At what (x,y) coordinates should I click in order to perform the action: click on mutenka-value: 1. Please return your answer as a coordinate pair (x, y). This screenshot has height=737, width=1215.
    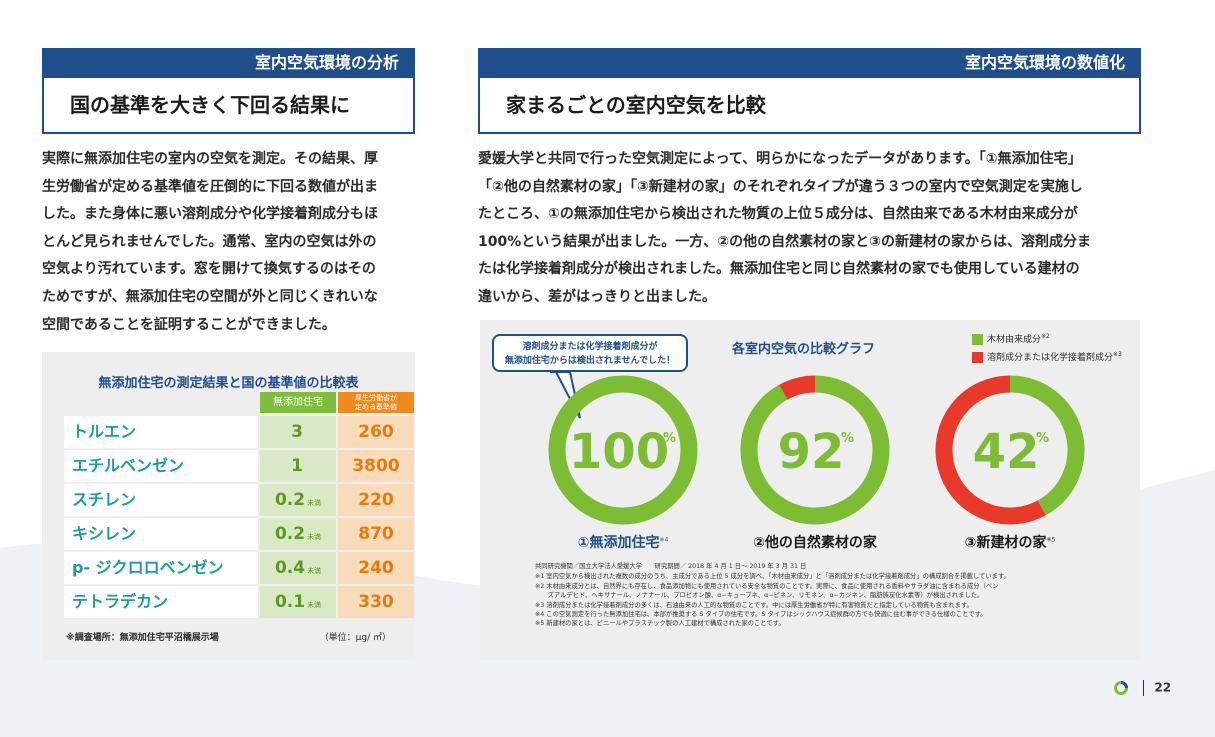
    Looking at the image, I should click on (297, 466).